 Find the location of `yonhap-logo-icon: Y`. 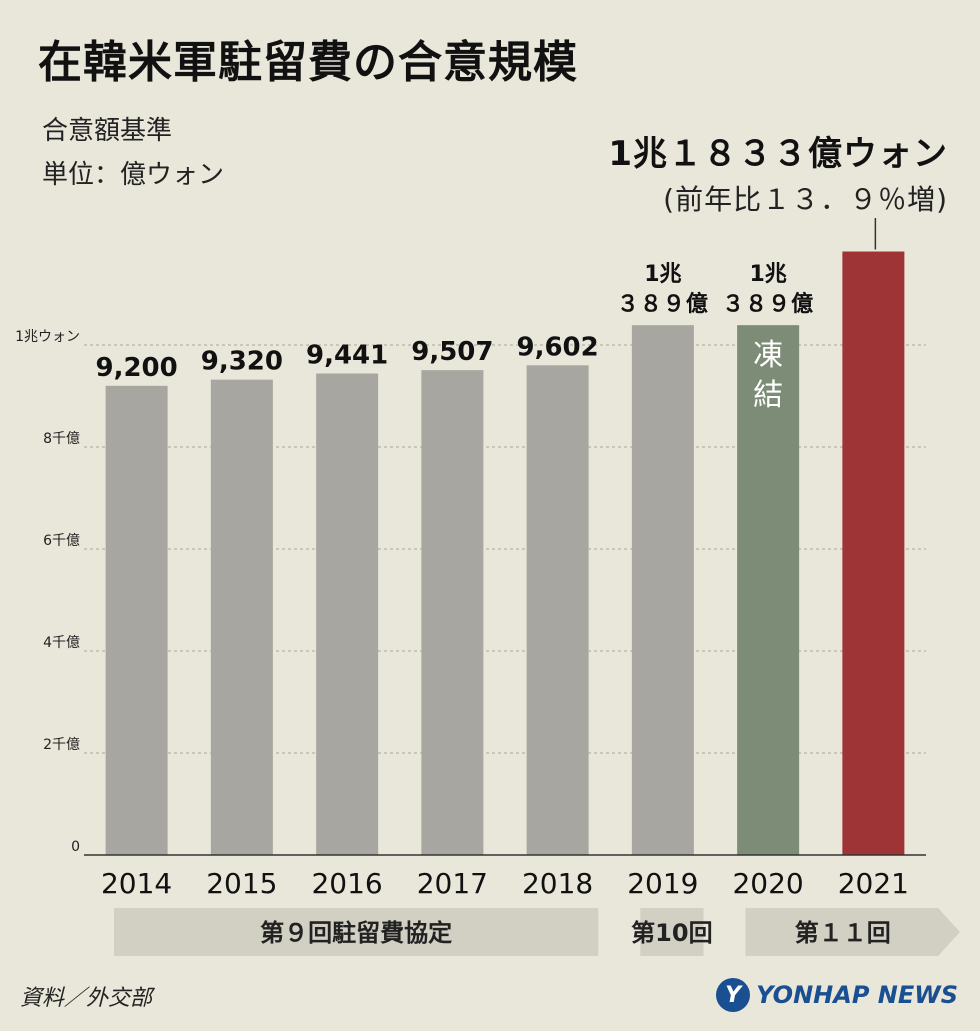

yonhap-logo-icon: Y is located at coordinates (733, 995).